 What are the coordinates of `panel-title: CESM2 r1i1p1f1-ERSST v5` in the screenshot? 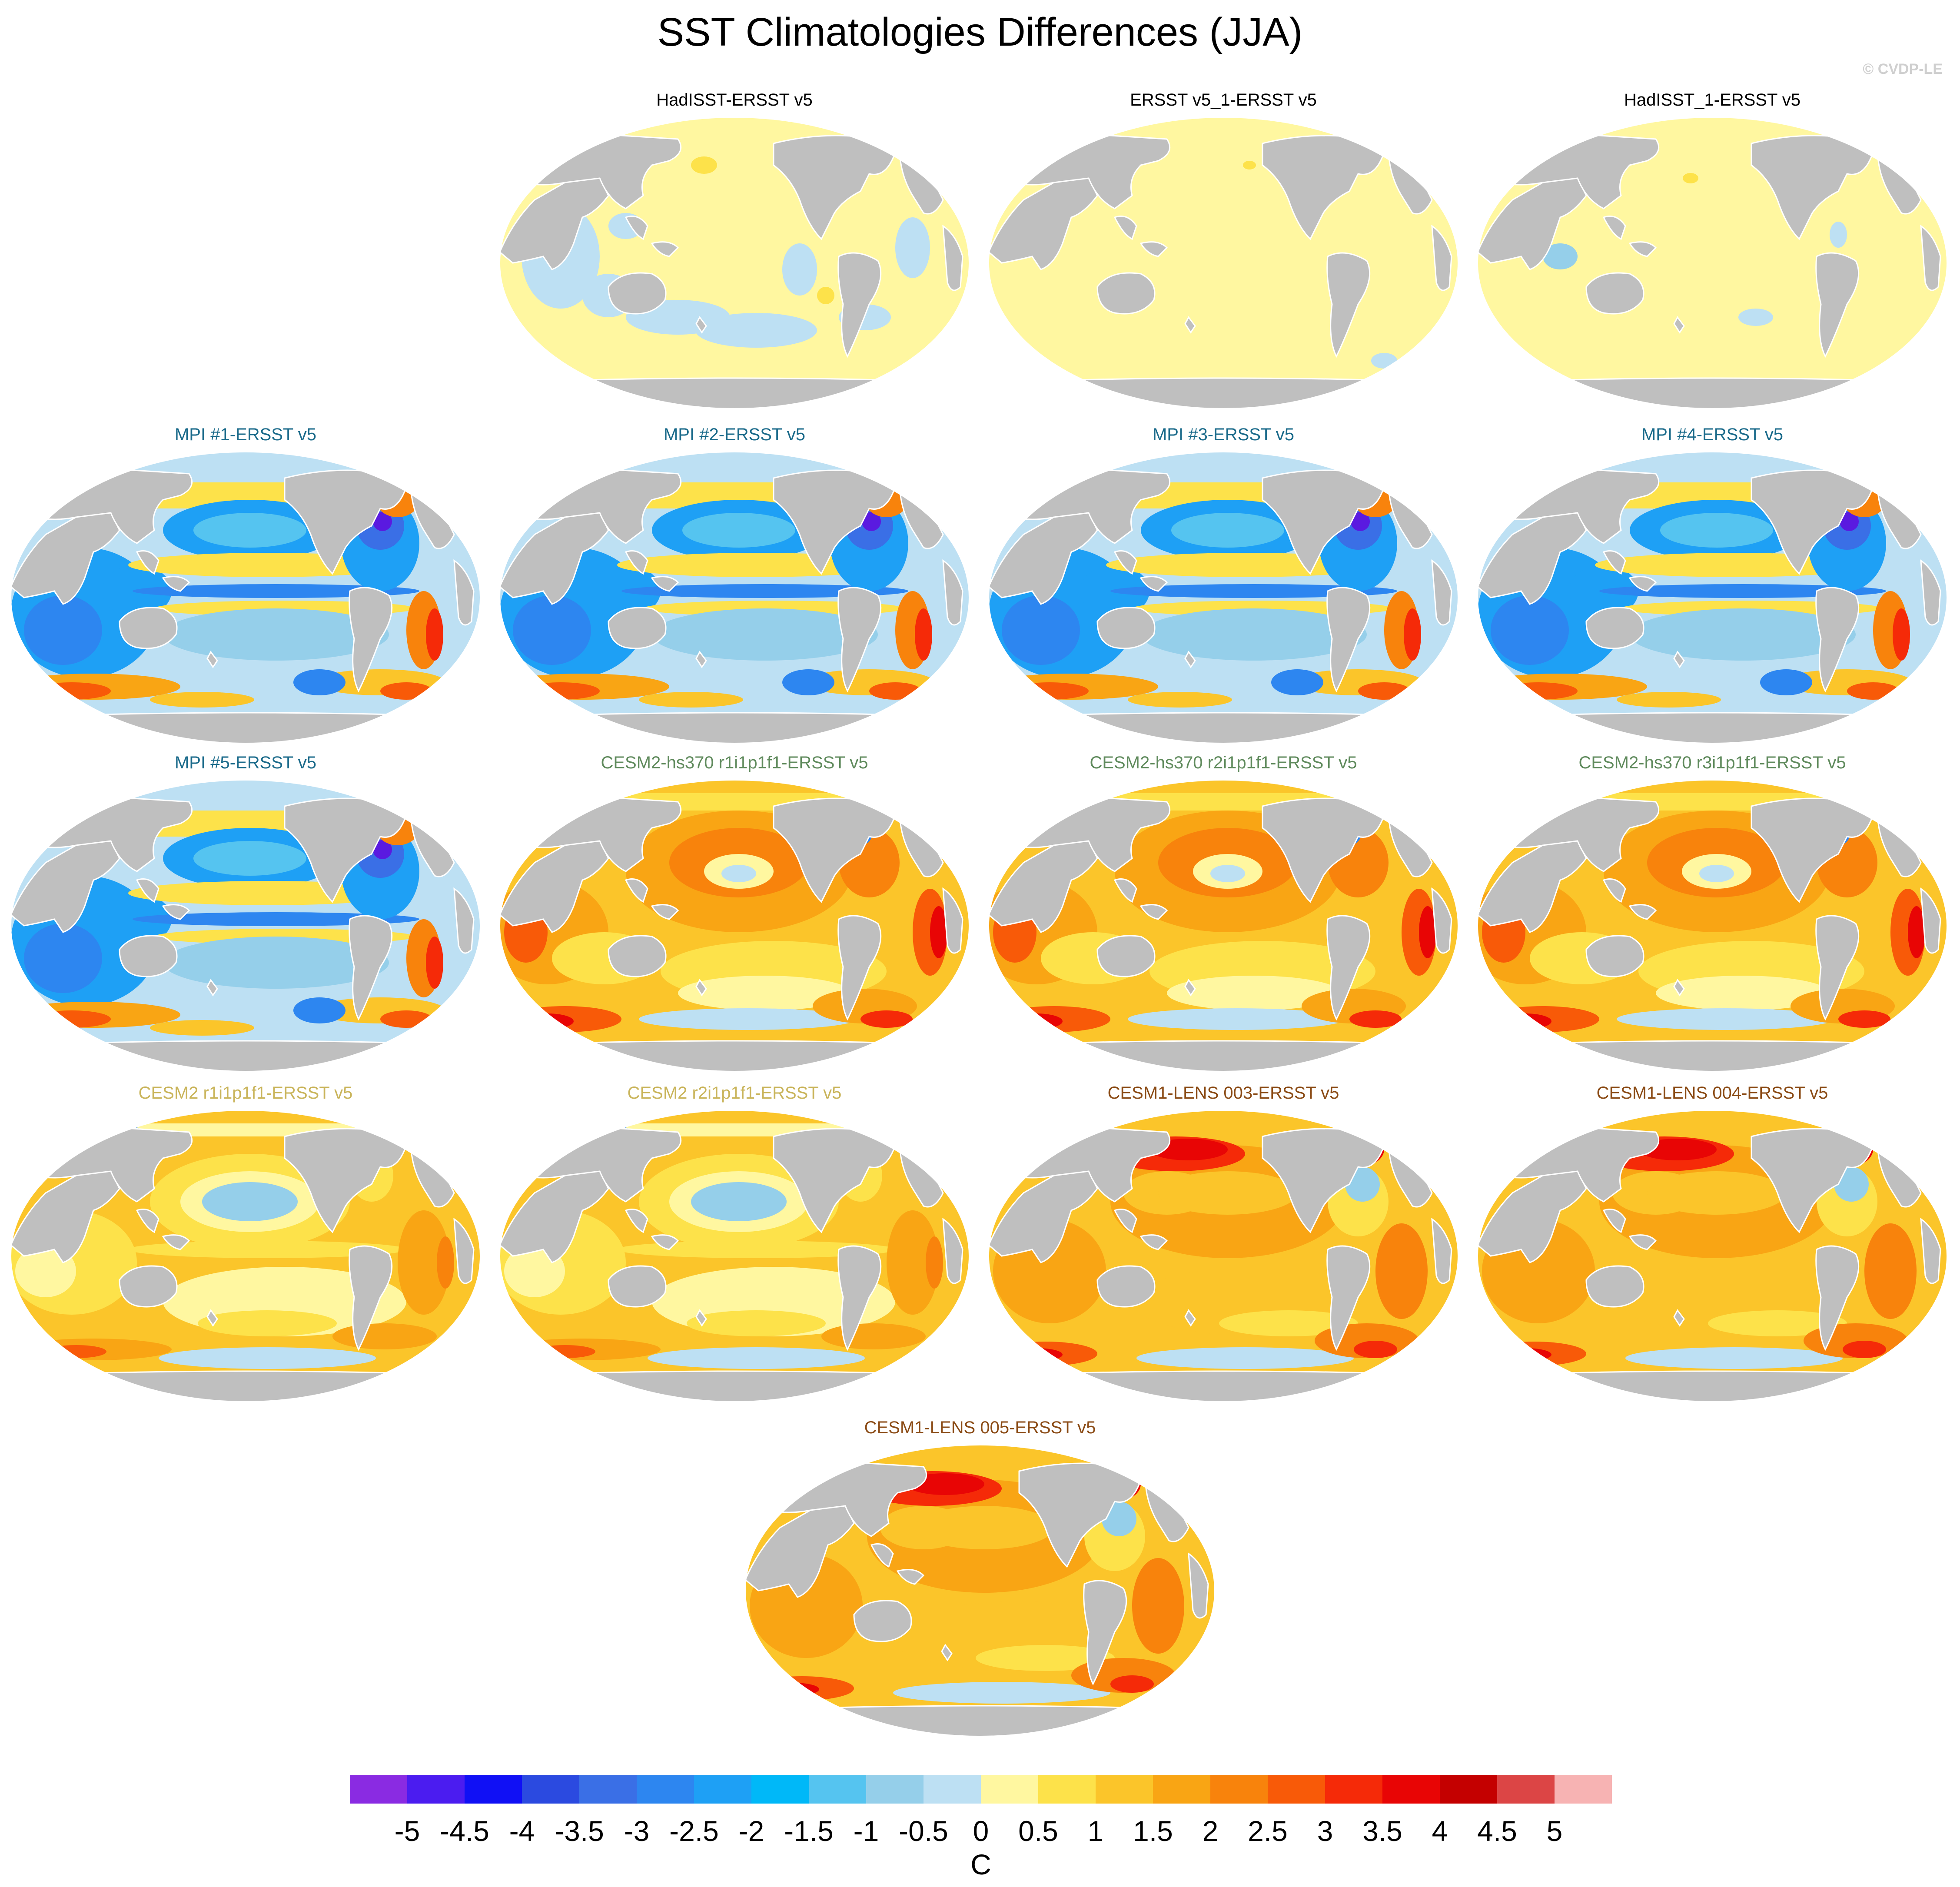 It's located at (245, 1093).